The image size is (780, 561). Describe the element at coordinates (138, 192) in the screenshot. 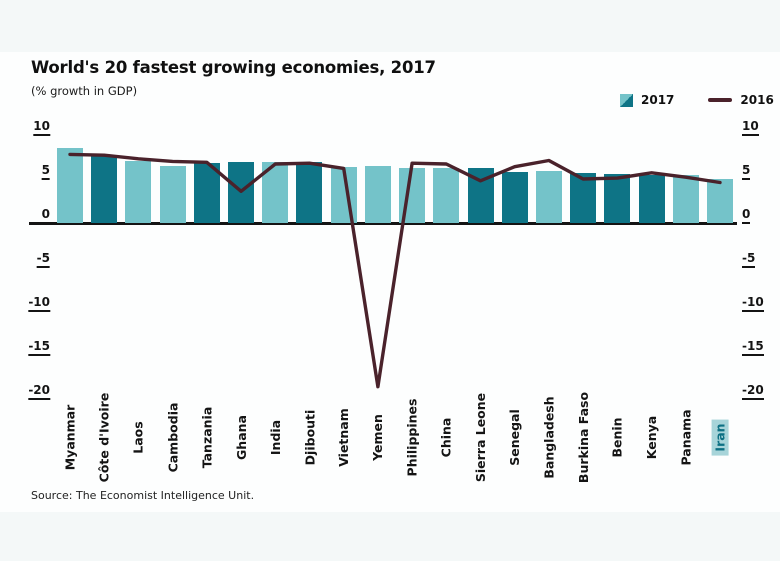

I see `bar-2017-laos` at that location.